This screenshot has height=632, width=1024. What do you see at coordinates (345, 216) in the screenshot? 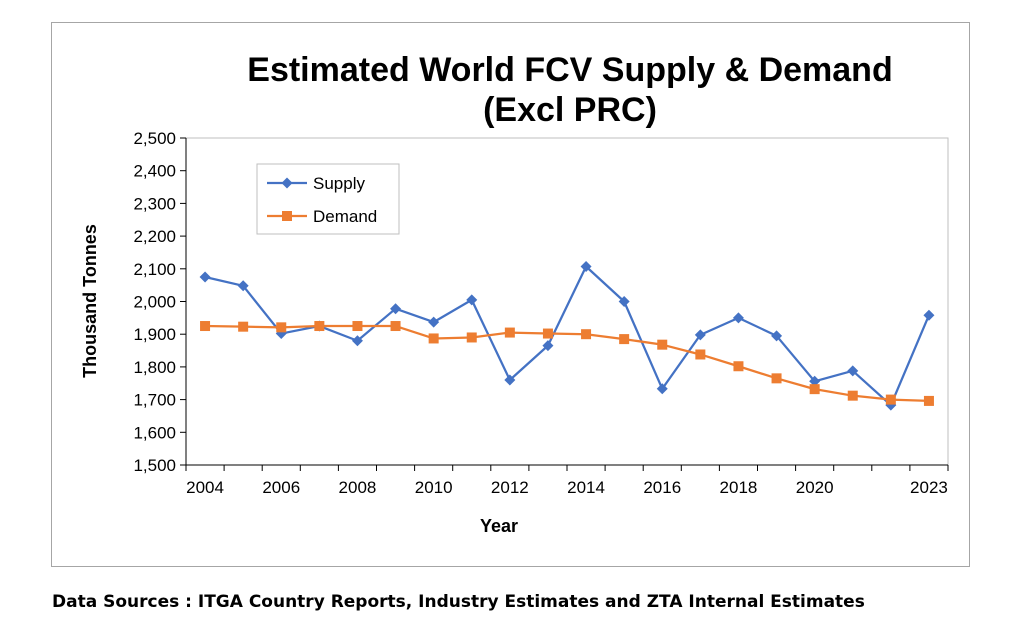
I see `legend-demand-label: Demand` at bounding box center [345, 216].